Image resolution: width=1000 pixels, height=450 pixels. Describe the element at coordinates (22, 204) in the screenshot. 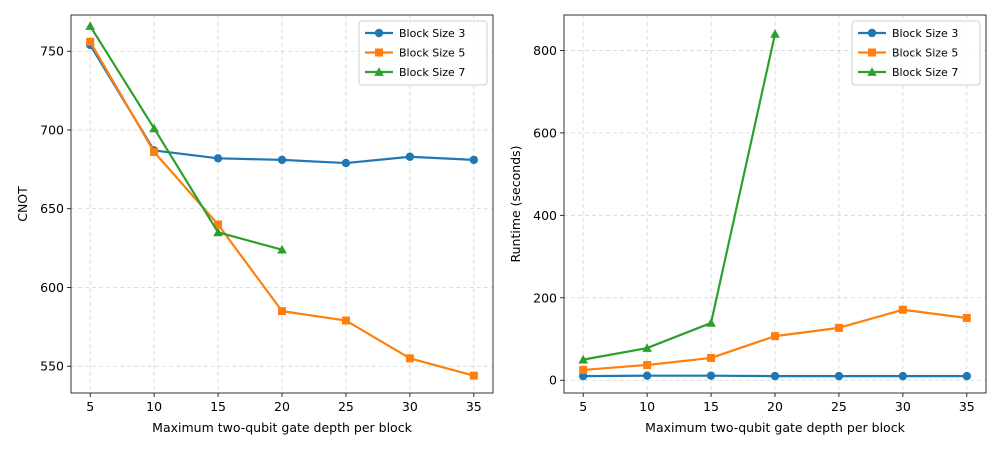

I see `y-axis-label: CNOT` at that location.